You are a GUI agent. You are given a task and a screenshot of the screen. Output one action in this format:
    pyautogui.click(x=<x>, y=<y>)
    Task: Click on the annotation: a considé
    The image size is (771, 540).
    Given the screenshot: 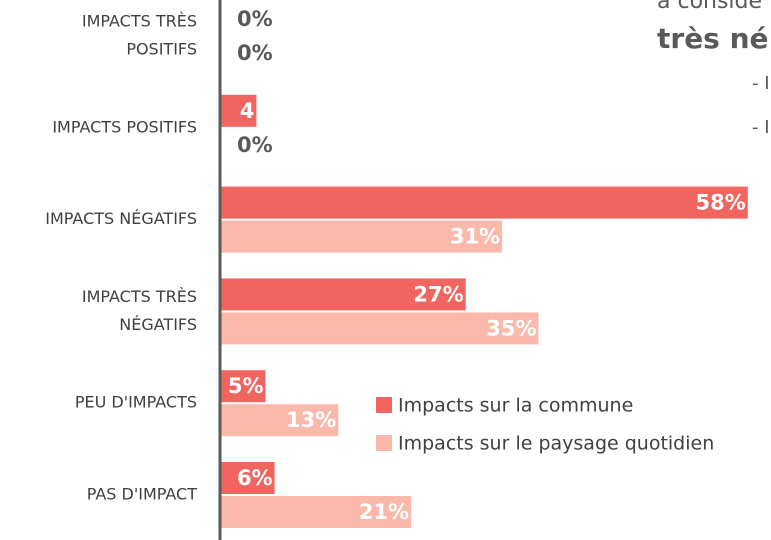 What is the action you would take?
    pyautogui.click(x=709, y=7)
    